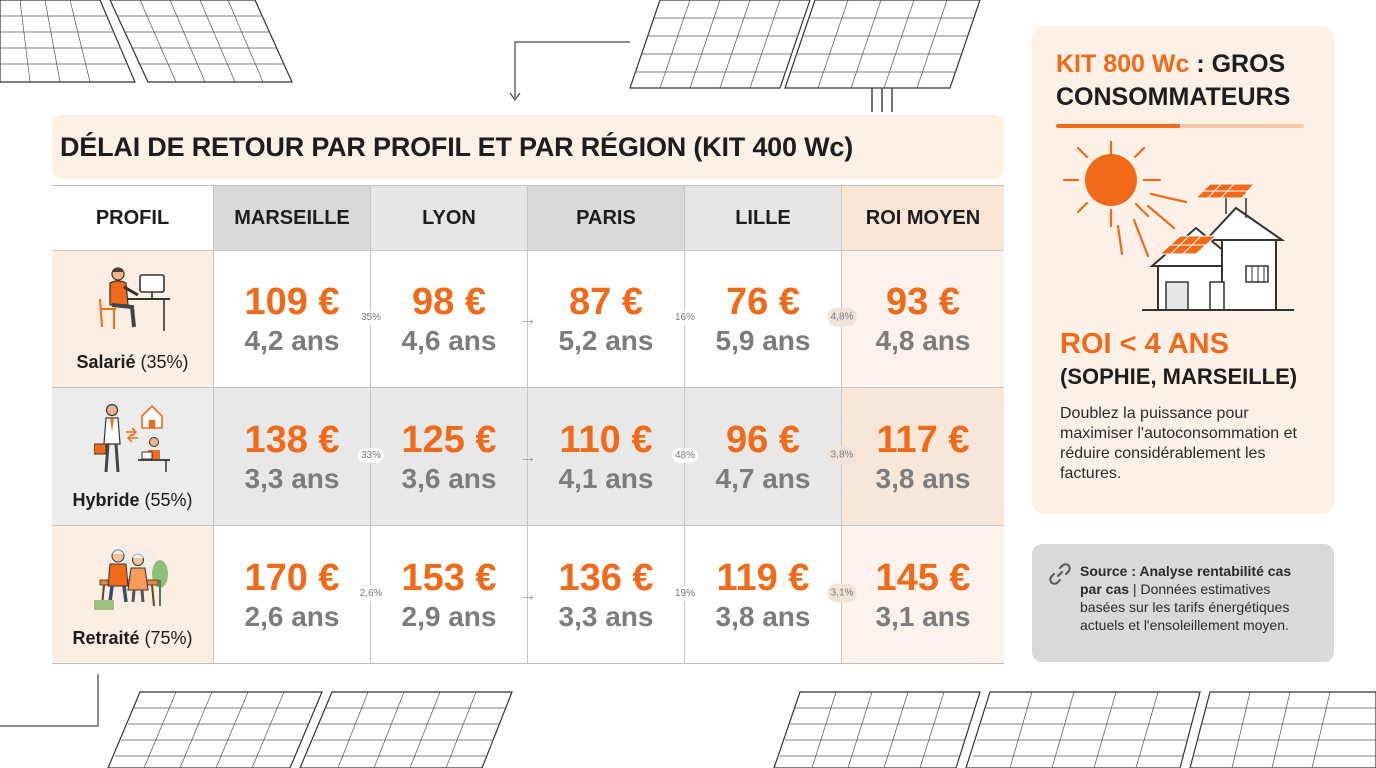  What do you see at coordinates (1060, 574) in the screenshot?
I see `link-icon` at bounding box center [1060, 574].